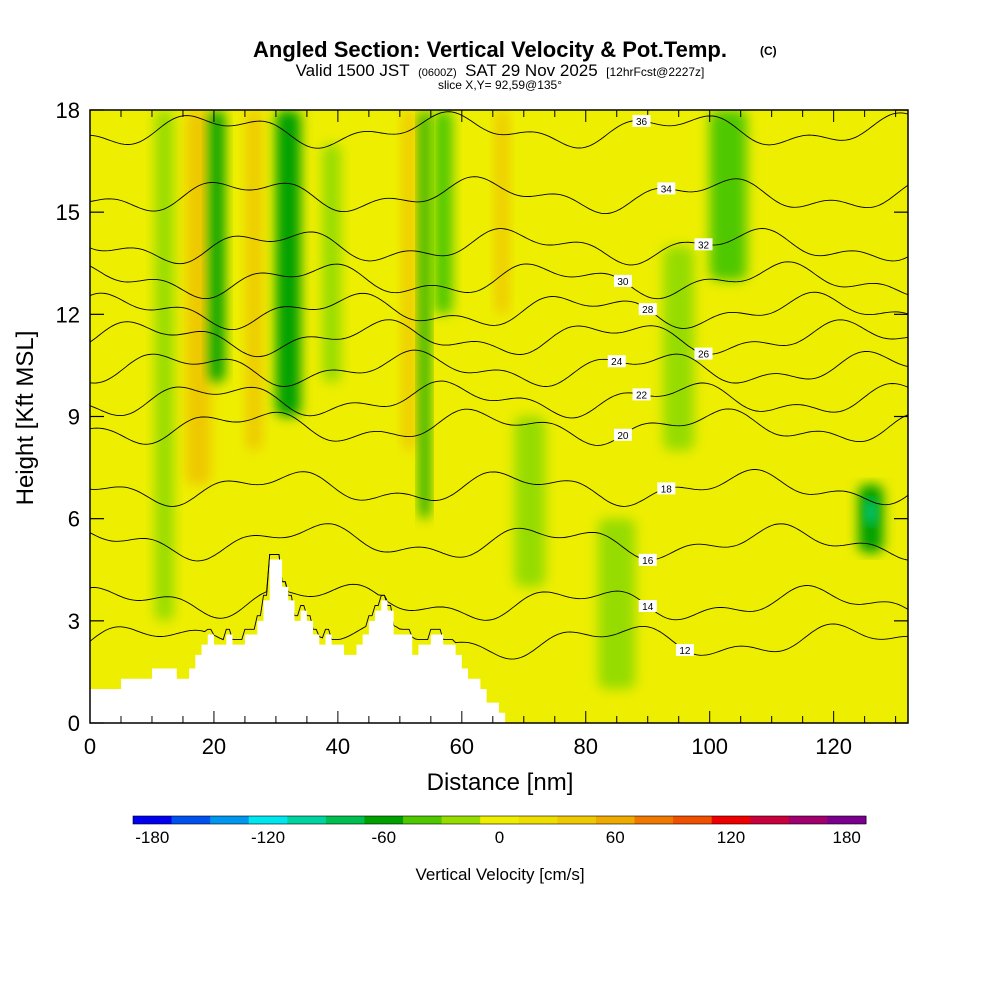 This screenshot has height=1000, width=1000. I want to click on x-tick-labels: 0 20 40 60 80 100 120, so click(468, 746).